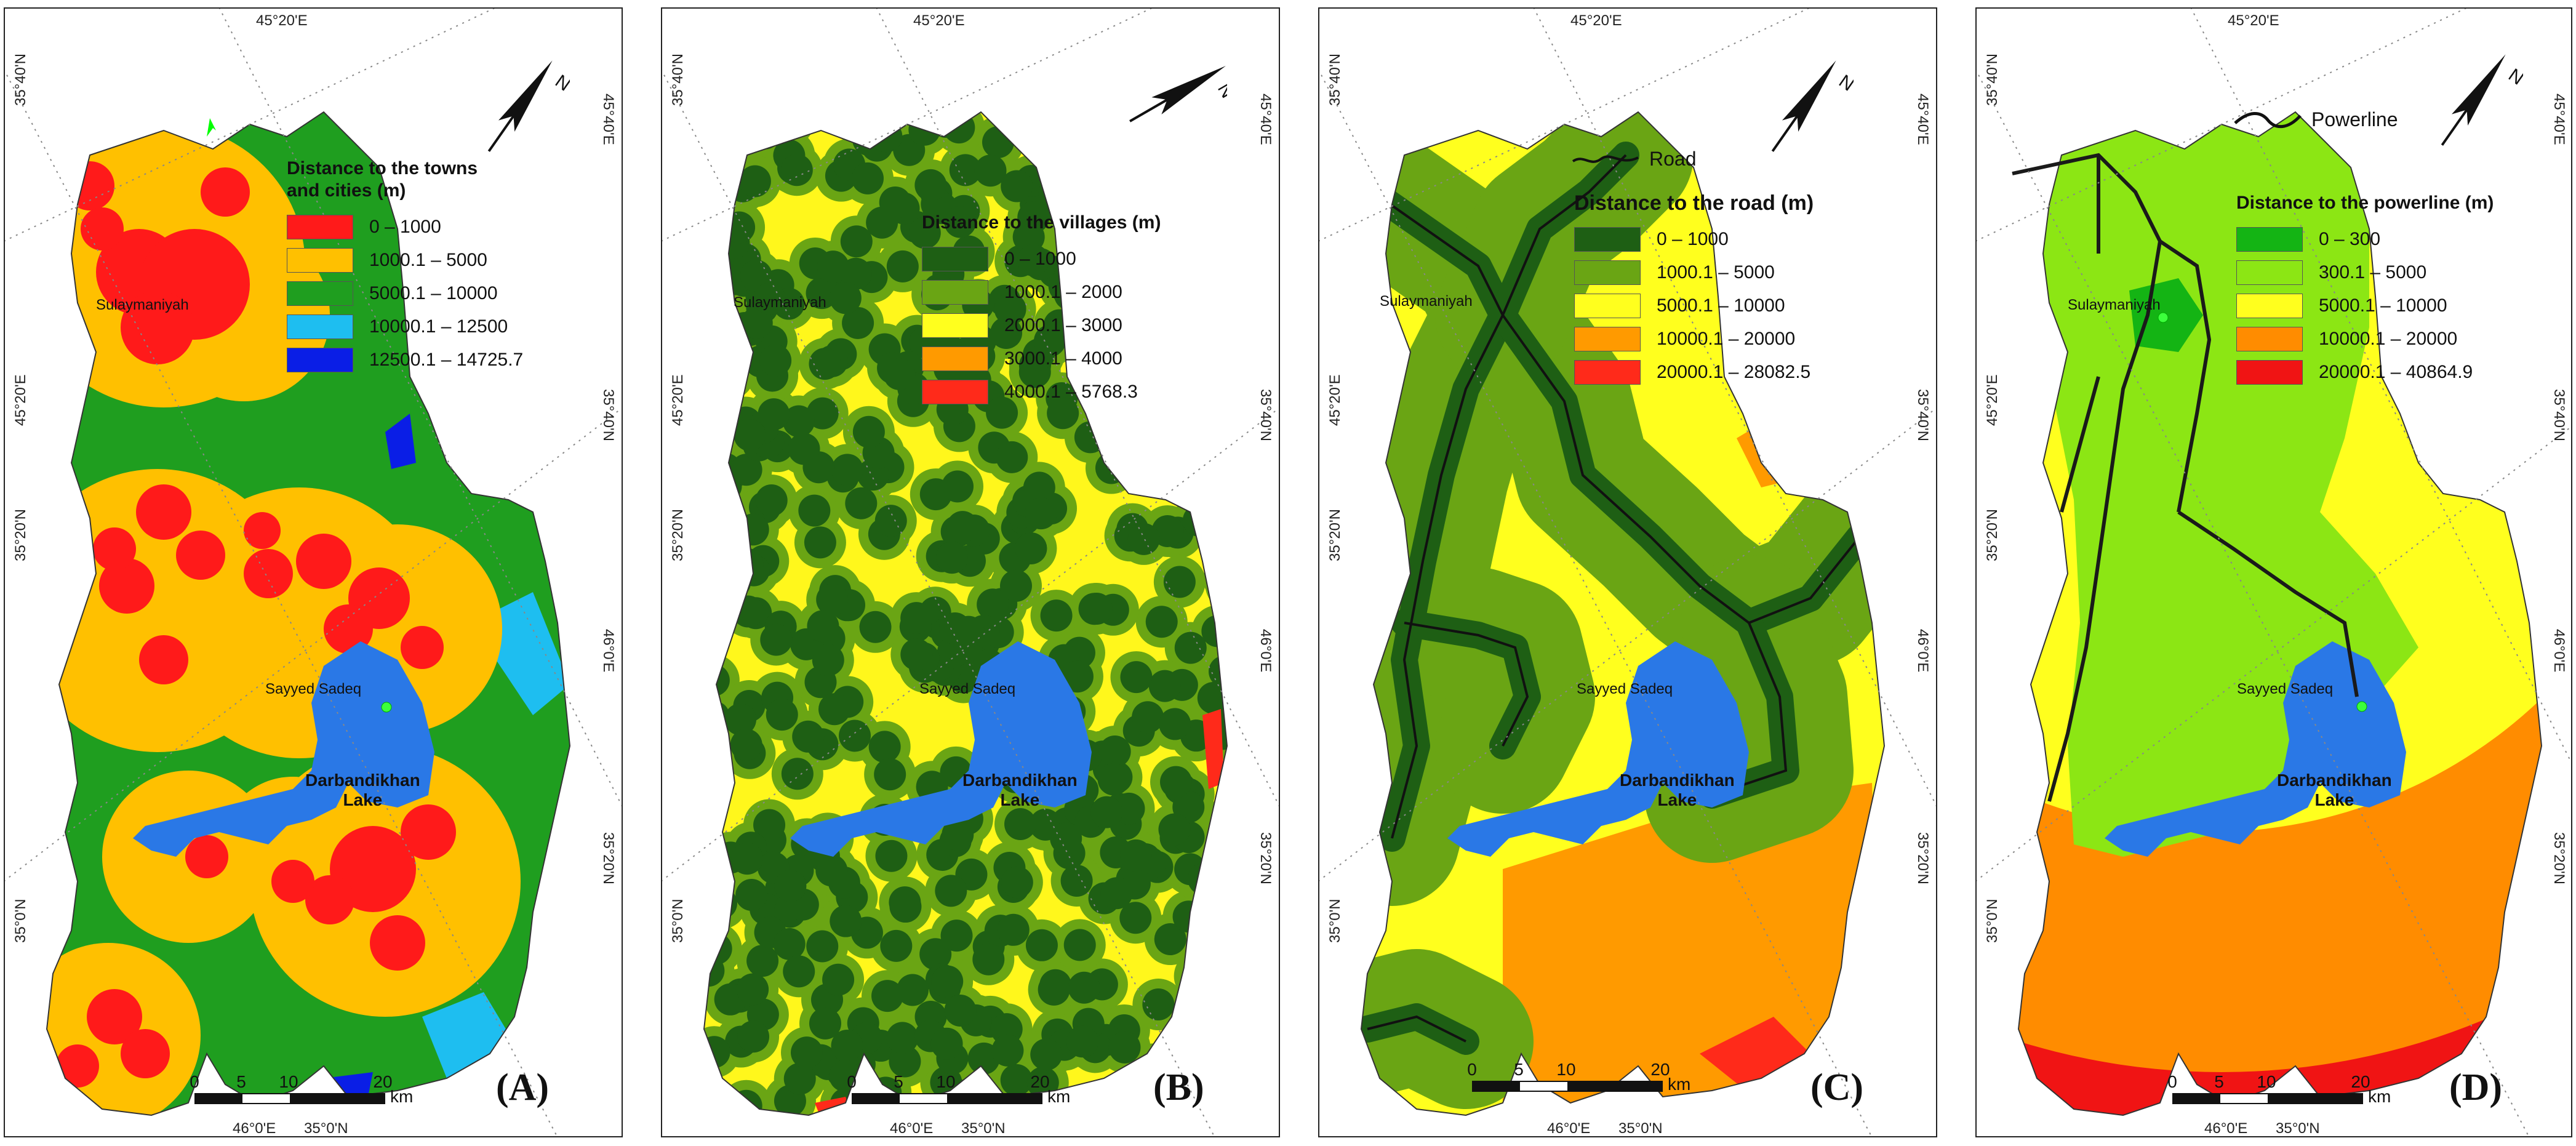 The height and width of the screenshot is (1146, 2576). I want to click on legend-title: Distance to the powerline (m), so click(2365, 203).